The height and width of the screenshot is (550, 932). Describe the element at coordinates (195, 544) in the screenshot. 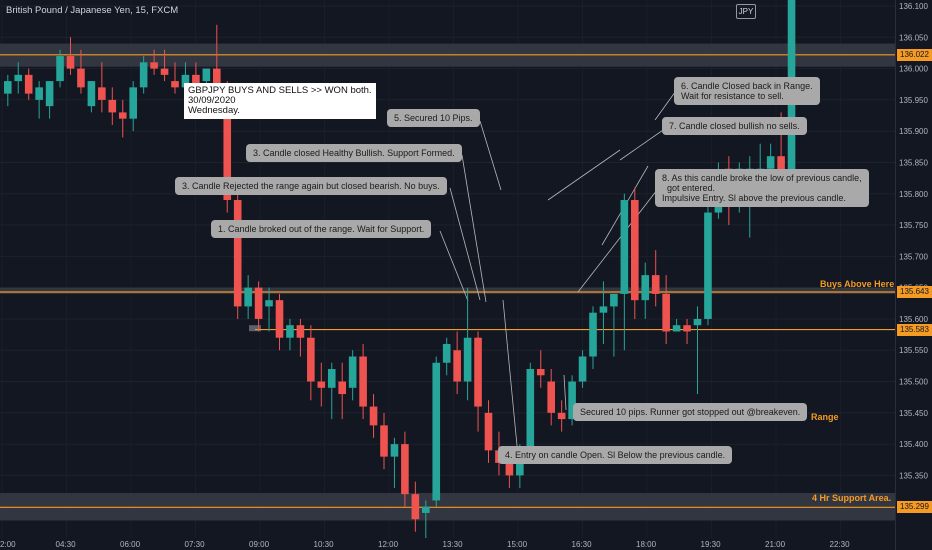

I see `time-tick-label: 07:30` at that location.